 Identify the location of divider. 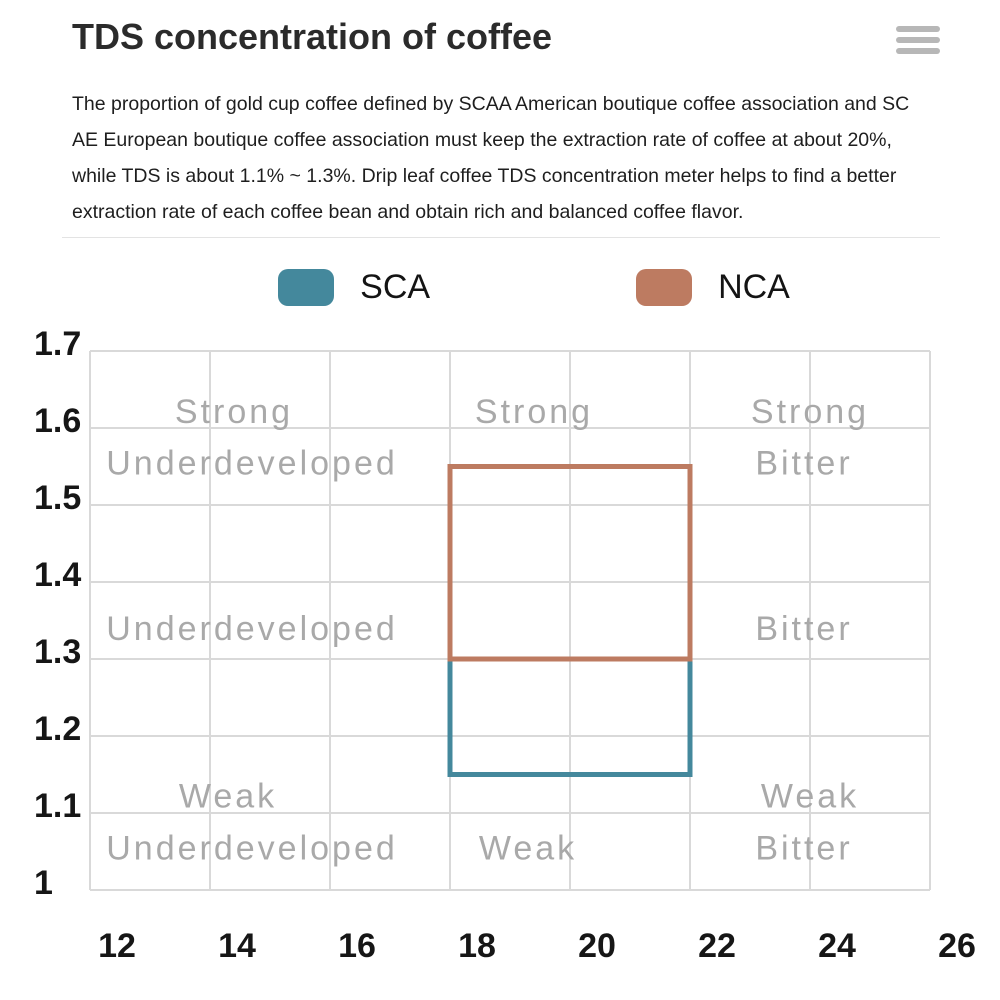
(501, 237).